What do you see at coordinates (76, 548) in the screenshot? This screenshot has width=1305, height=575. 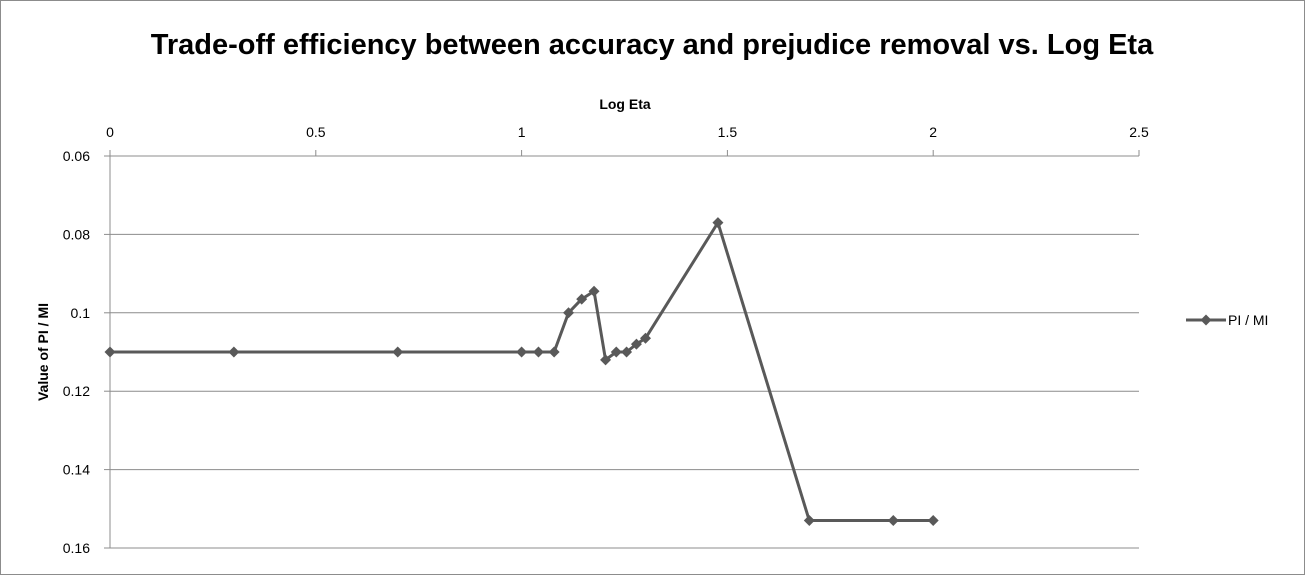 I see `y-tick-label: 0.16` at bounding box center [76, 548].